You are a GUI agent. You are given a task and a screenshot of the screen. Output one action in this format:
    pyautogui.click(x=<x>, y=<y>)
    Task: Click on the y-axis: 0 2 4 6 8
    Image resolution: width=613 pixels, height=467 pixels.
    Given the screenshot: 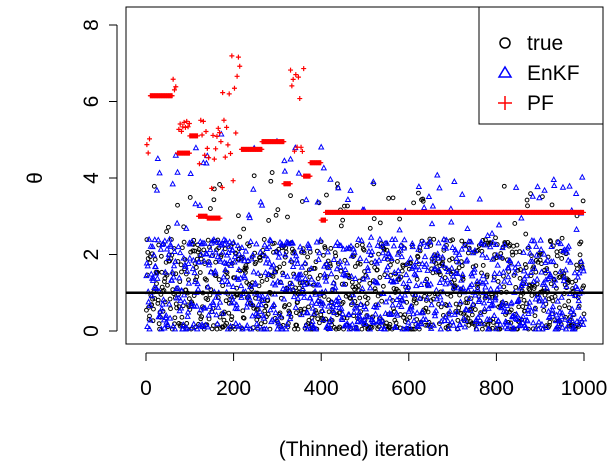 What is the action you would take?
    pyautogui.click(x=99, y=178)
    